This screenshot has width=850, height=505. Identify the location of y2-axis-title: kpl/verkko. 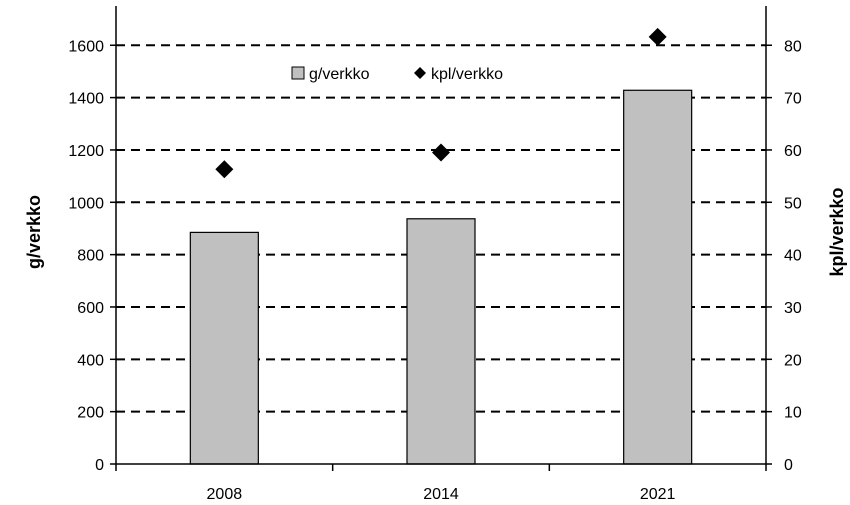
(837, 231).